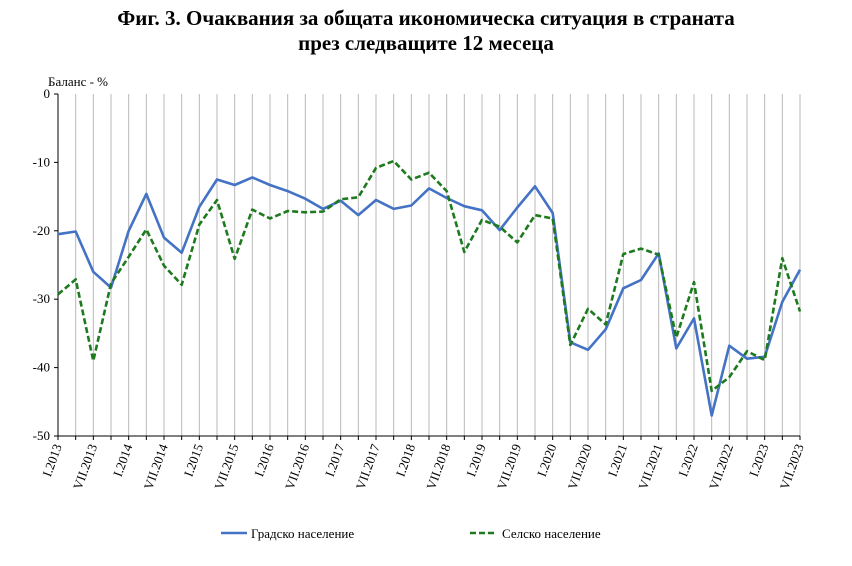  Describe the element at coordinates (580, 467) in the screenshot. I see `x-tick-label: VII.2020` at that location.